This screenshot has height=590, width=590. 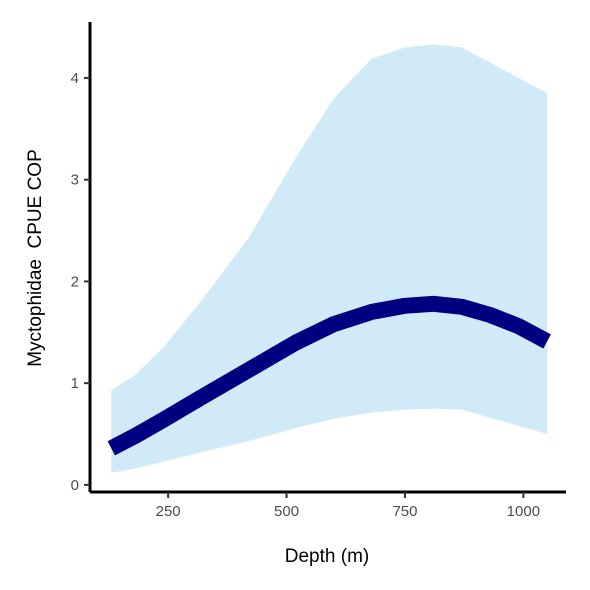 I want to click on x-tick-label: 250, so click(x=168, y=511).